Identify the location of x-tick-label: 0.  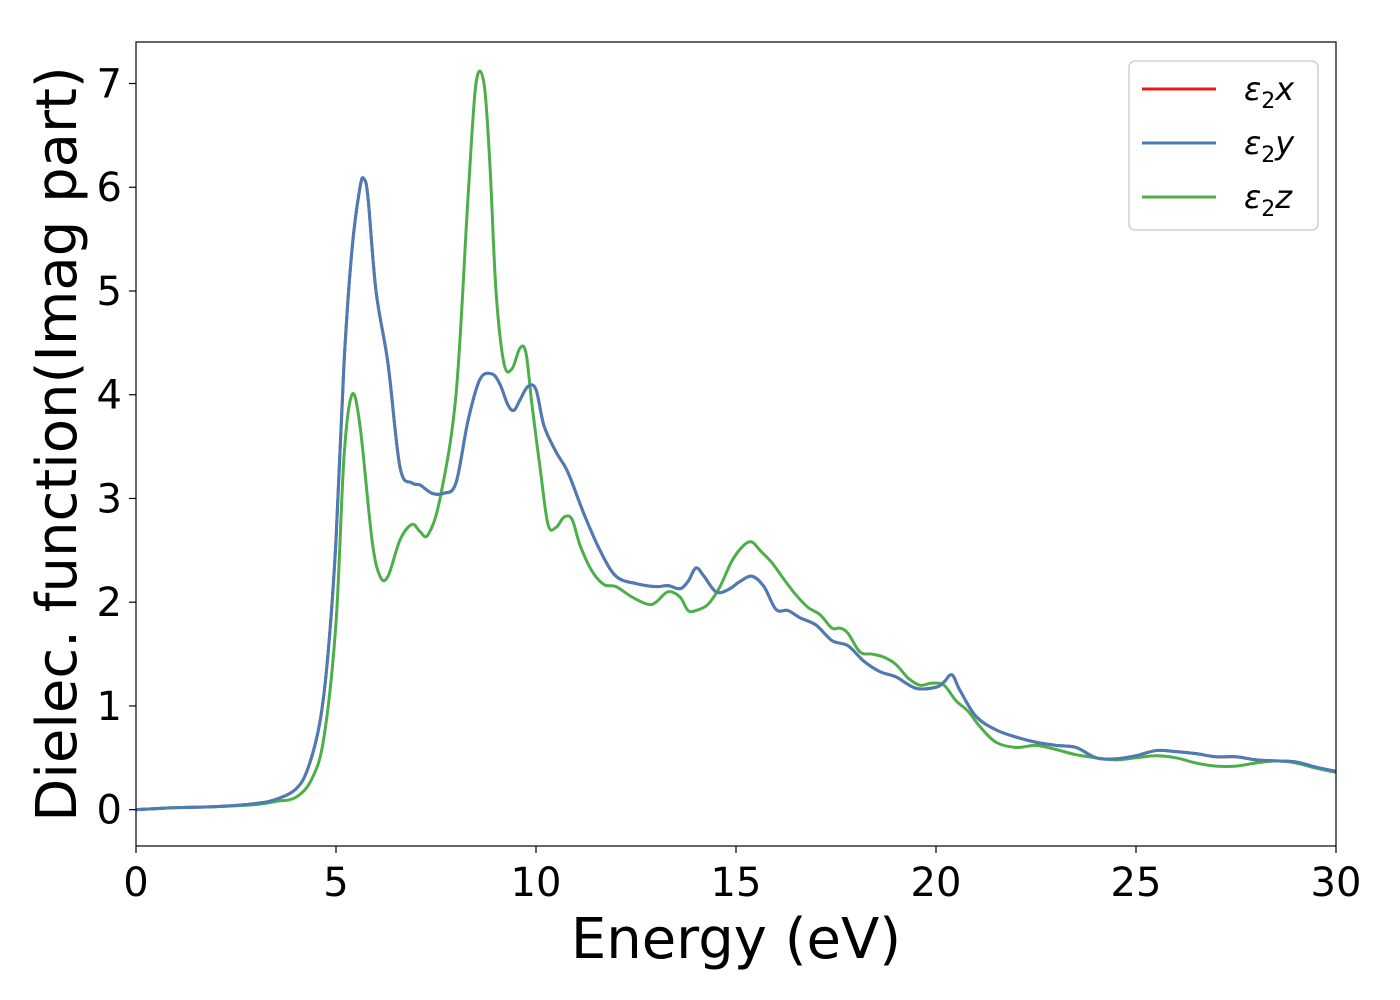
(135, 883).